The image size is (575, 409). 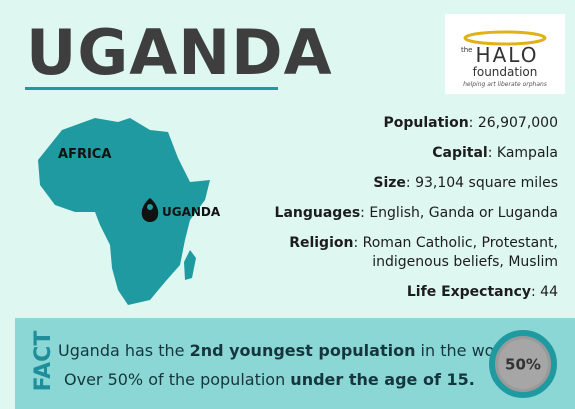 What do you see at coordinates (302, 350) in the screenshot?
I see `fact-emphasis: 2nd youngest population` at bounding box center [302, 350].